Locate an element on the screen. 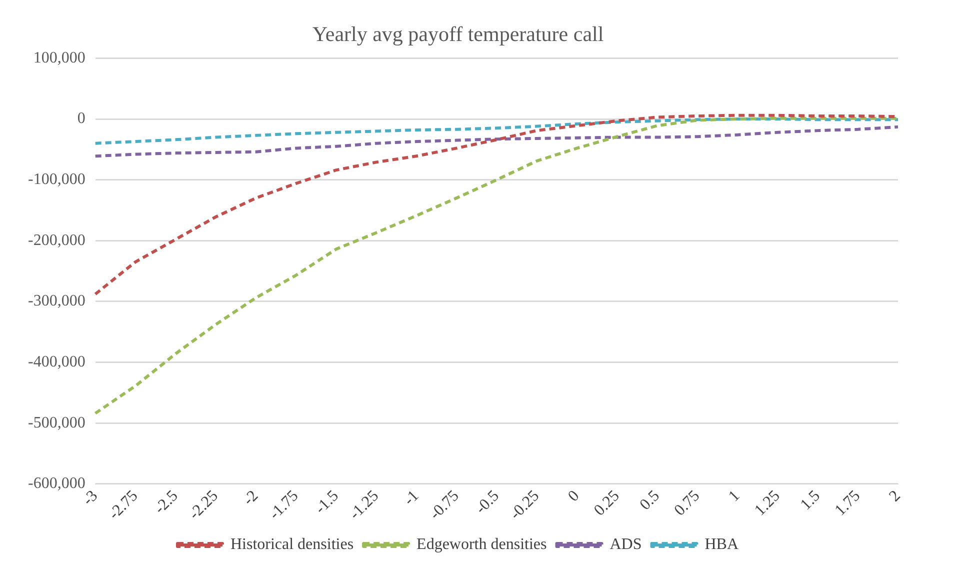  x-tick-label: -2 is located at coordinates (251, 498).